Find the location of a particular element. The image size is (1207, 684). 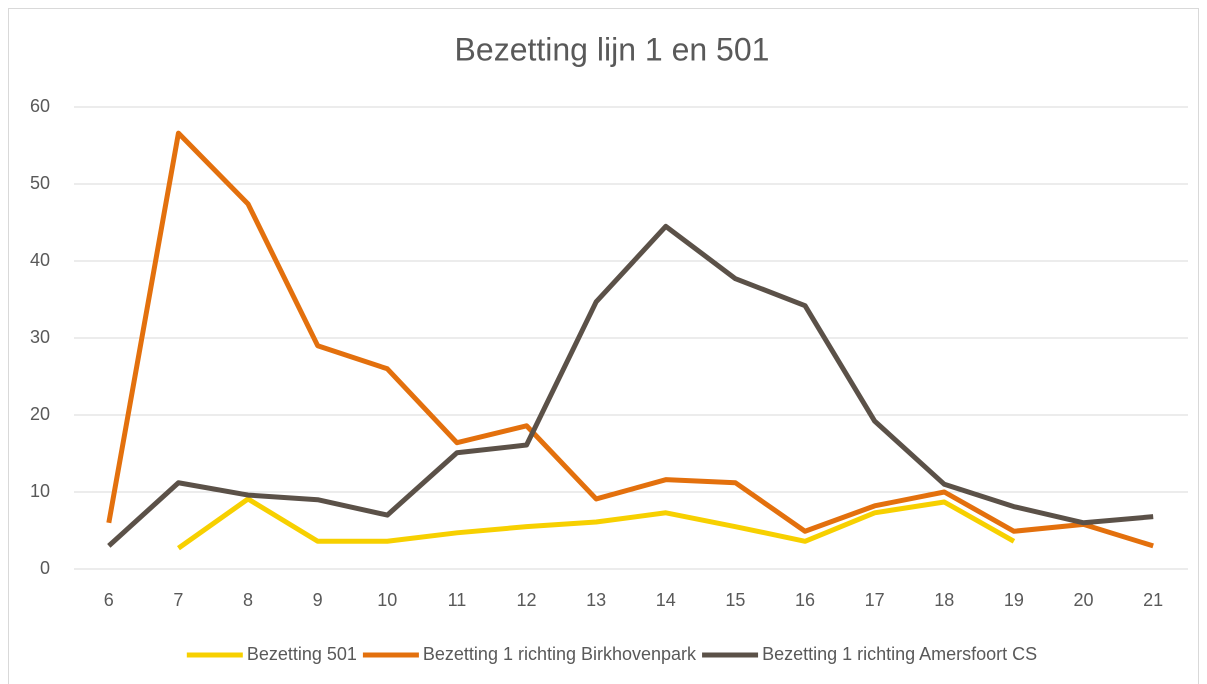

x-tick-label: 9 is located at coordinates (318, 600).